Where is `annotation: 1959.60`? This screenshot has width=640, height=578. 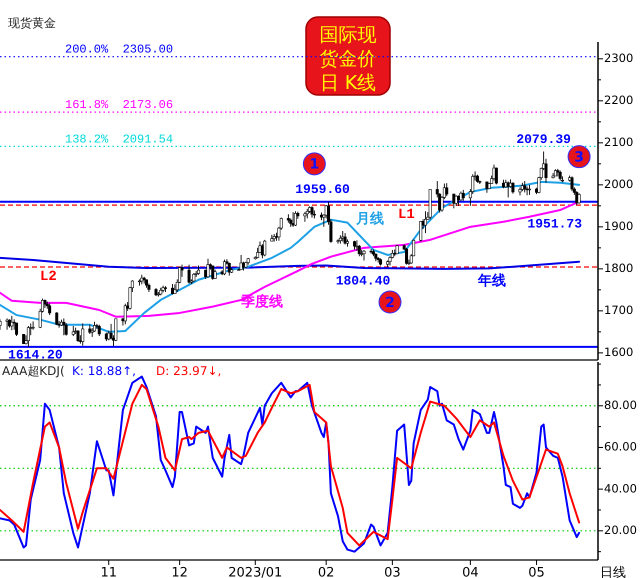
annotation: 1959.60 is located at coordinates (322, 190).